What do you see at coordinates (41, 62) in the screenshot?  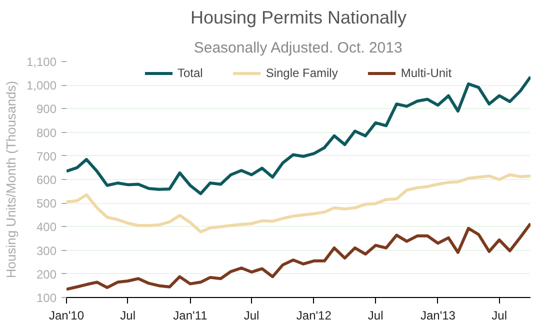 I see `y-tick-label: 1,100` at bounding box center [41, 62].